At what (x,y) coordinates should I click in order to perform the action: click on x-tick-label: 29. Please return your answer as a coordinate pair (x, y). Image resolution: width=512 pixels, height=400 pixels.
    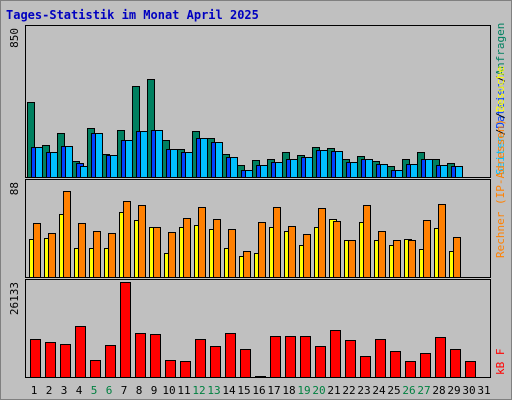
    Looking at the image, I should click on (453, 390).